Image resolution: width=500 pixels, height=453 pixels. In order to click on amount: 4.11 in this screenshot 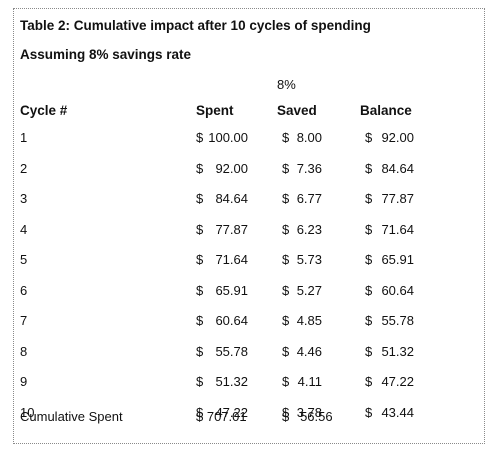, I will do `click(309, 381)`.